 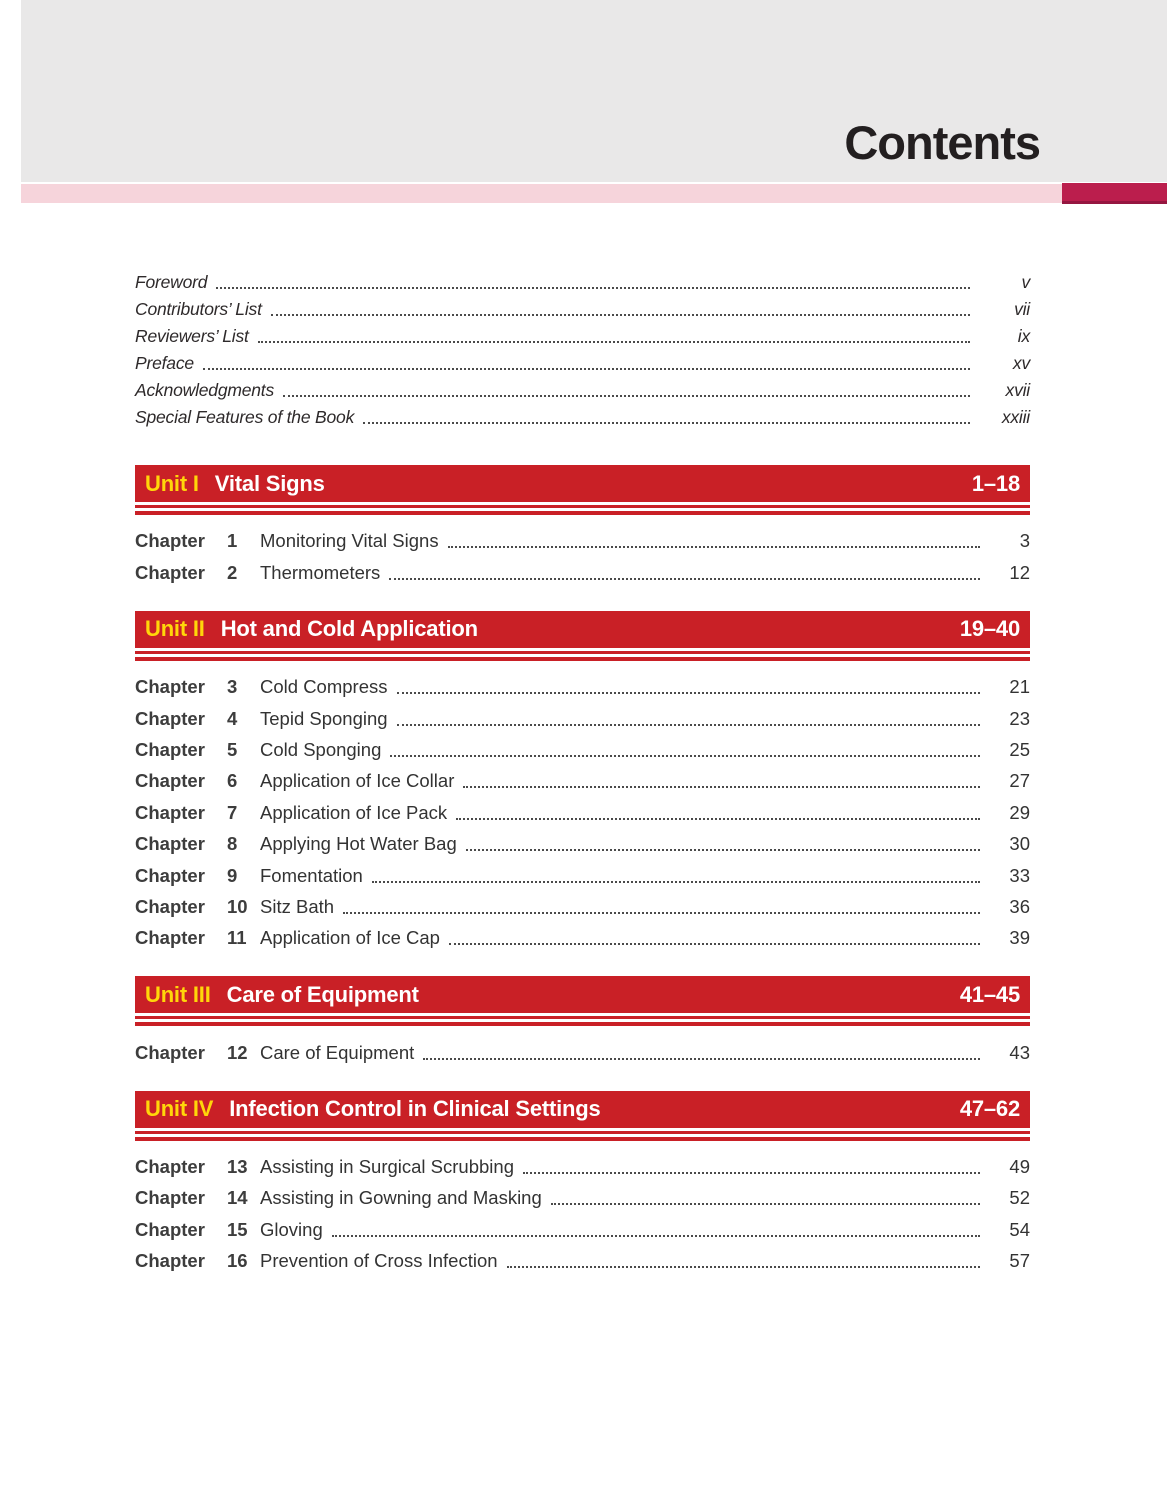 I want to click on chapter-number: 4, so click(x=232, y=718).